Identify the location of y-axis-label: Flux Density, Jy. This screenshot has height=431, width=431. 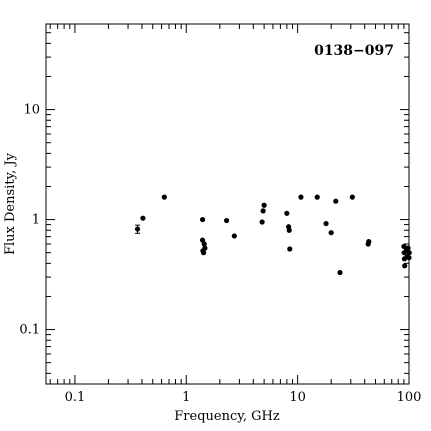
(10, 203).